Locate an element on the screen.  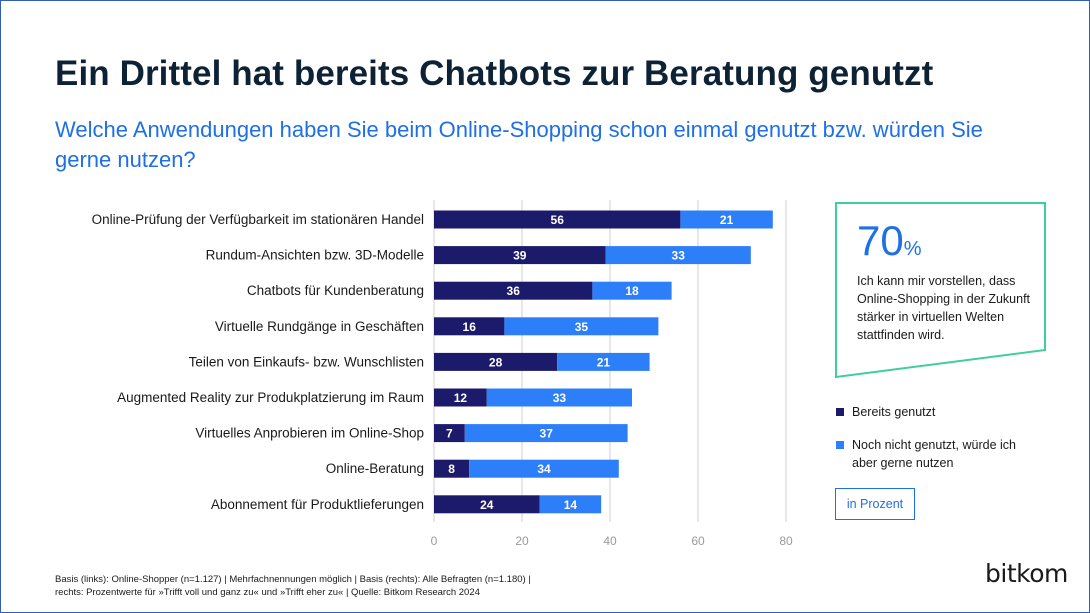
x-tick-label: 20 is located at coordinates (522, 541).